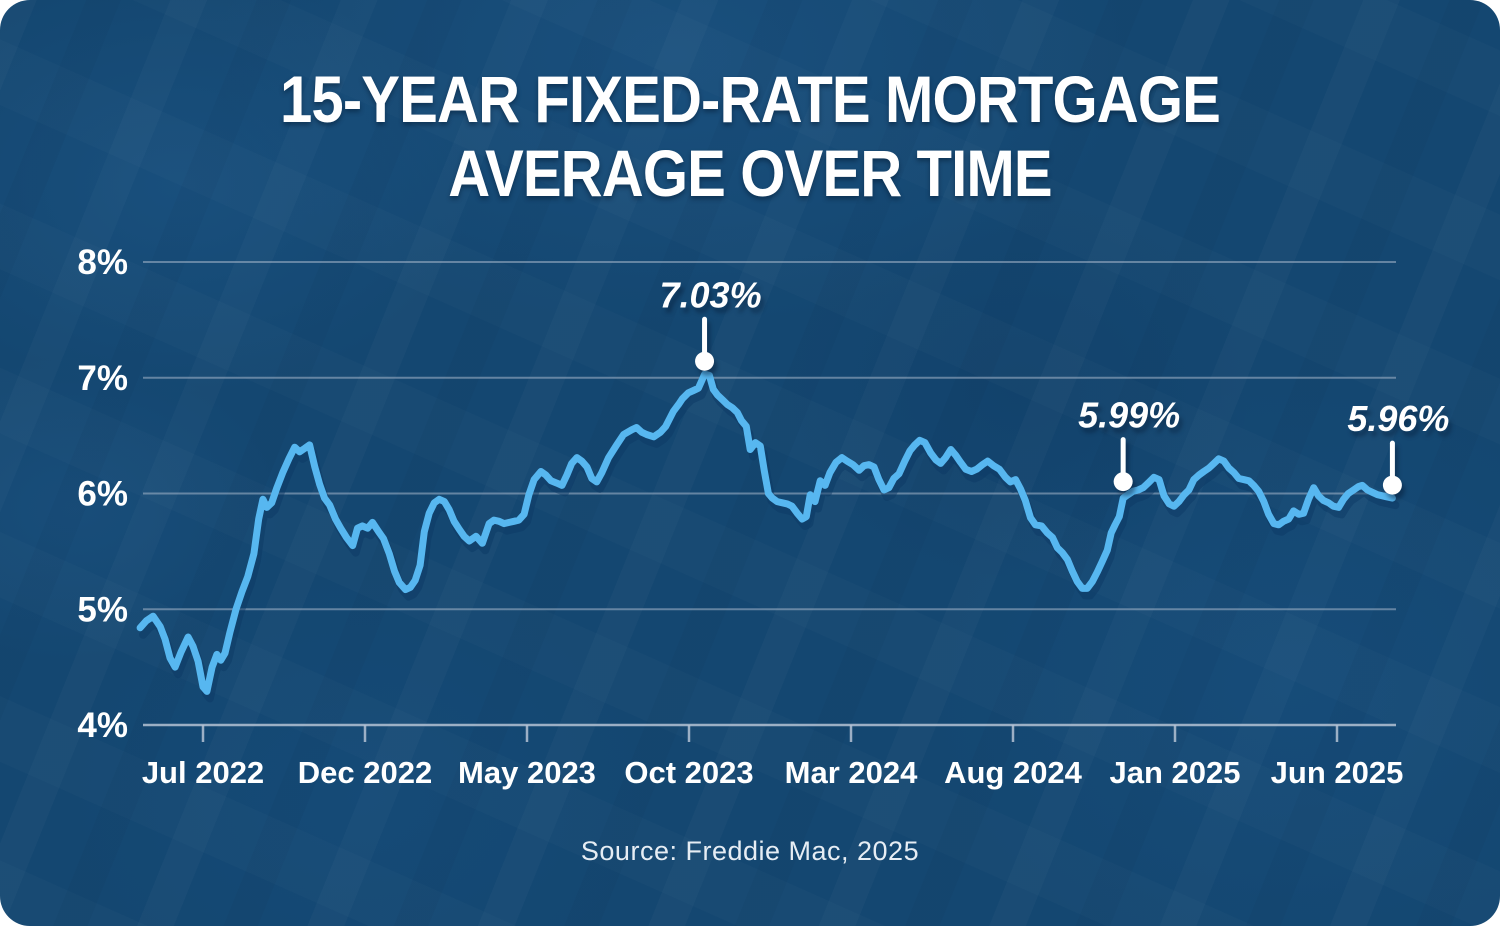  What do you see at coordinates (1337, 772) in the screenshot?
I see `x-axis-label: Jun 2025` at bounding box center [1337, 772].